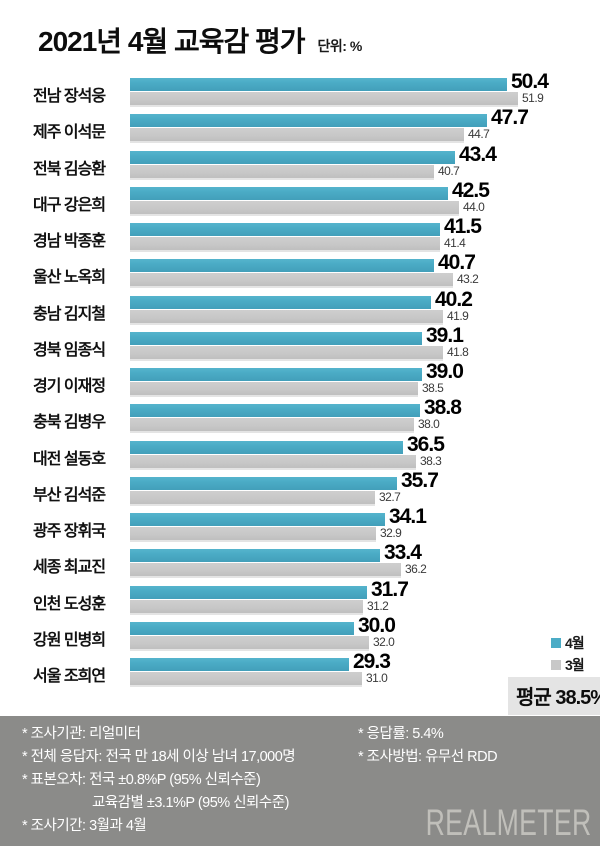  I want to click on chart-row: 대전 설동호 36.5 38.3, so click(300, 452).